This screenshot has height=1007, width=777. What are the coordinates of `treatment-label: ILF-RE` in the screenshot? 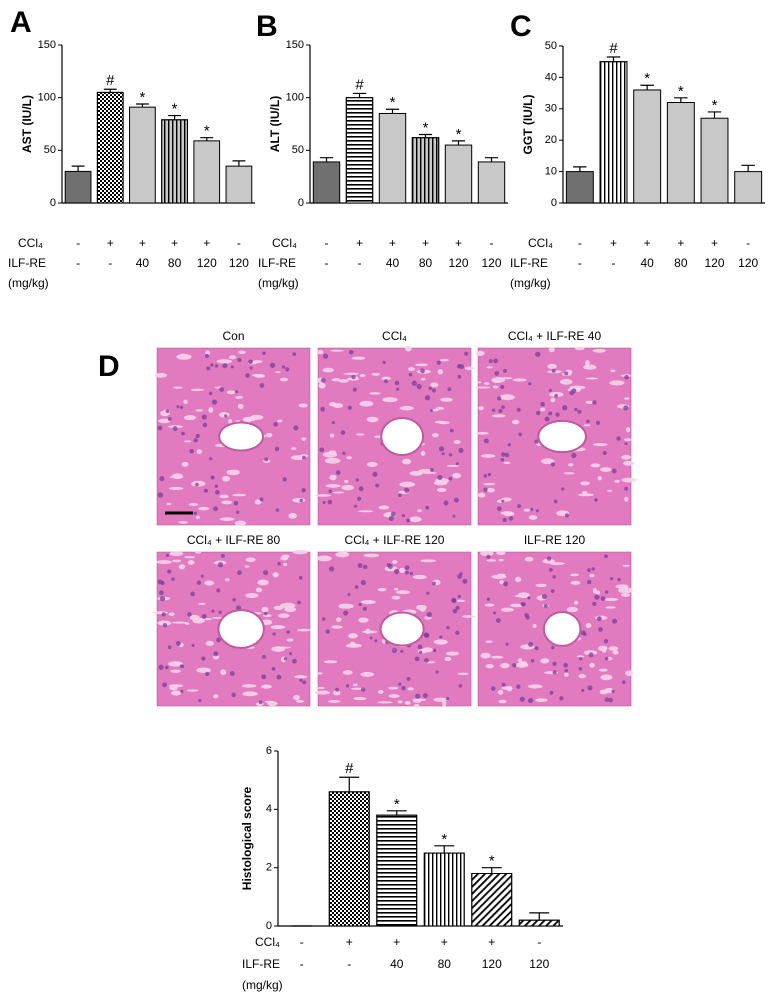 It's located at (261, 964).